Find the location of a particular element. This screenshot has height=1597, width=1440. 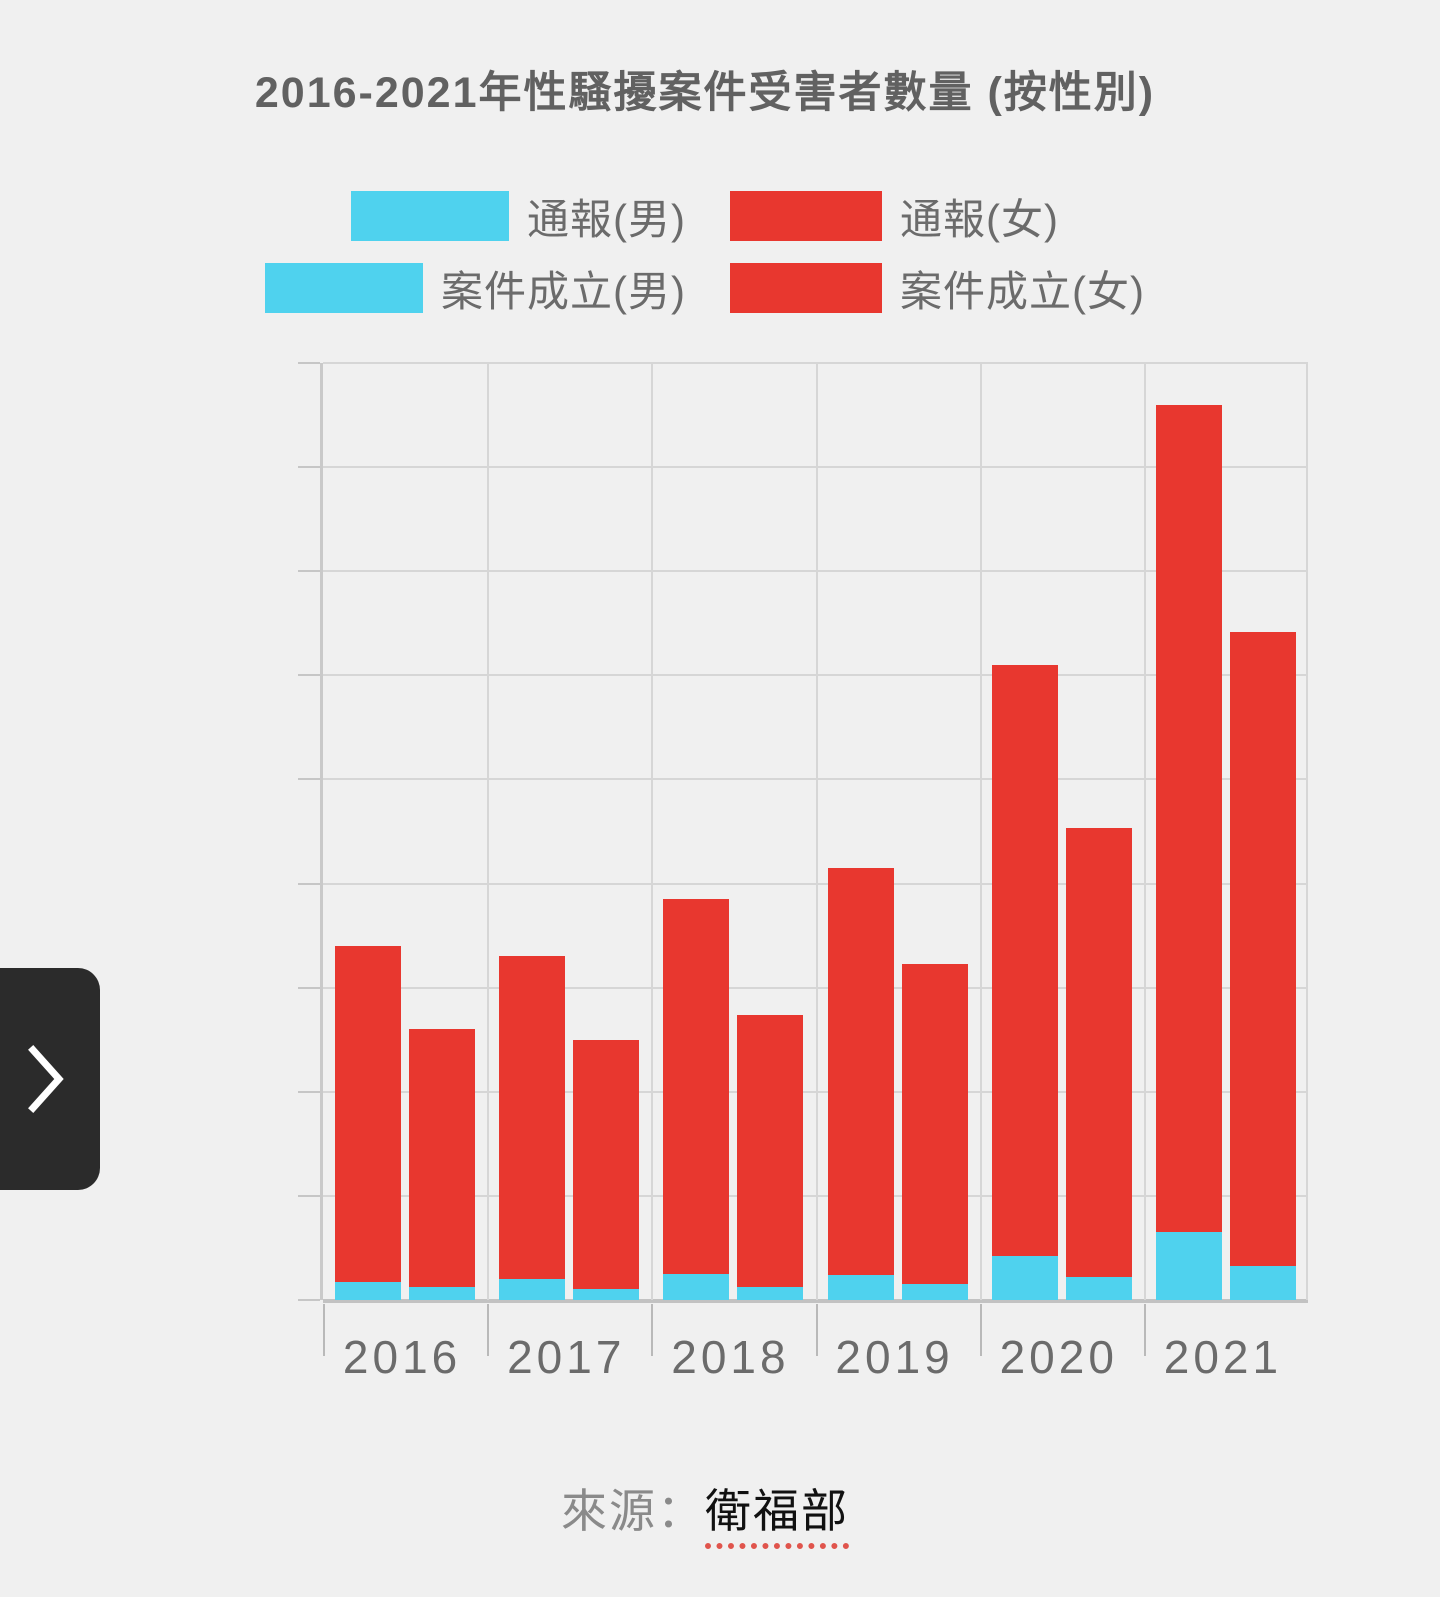

bar-案件成立-2017 is located at coordinates (606, 1169).